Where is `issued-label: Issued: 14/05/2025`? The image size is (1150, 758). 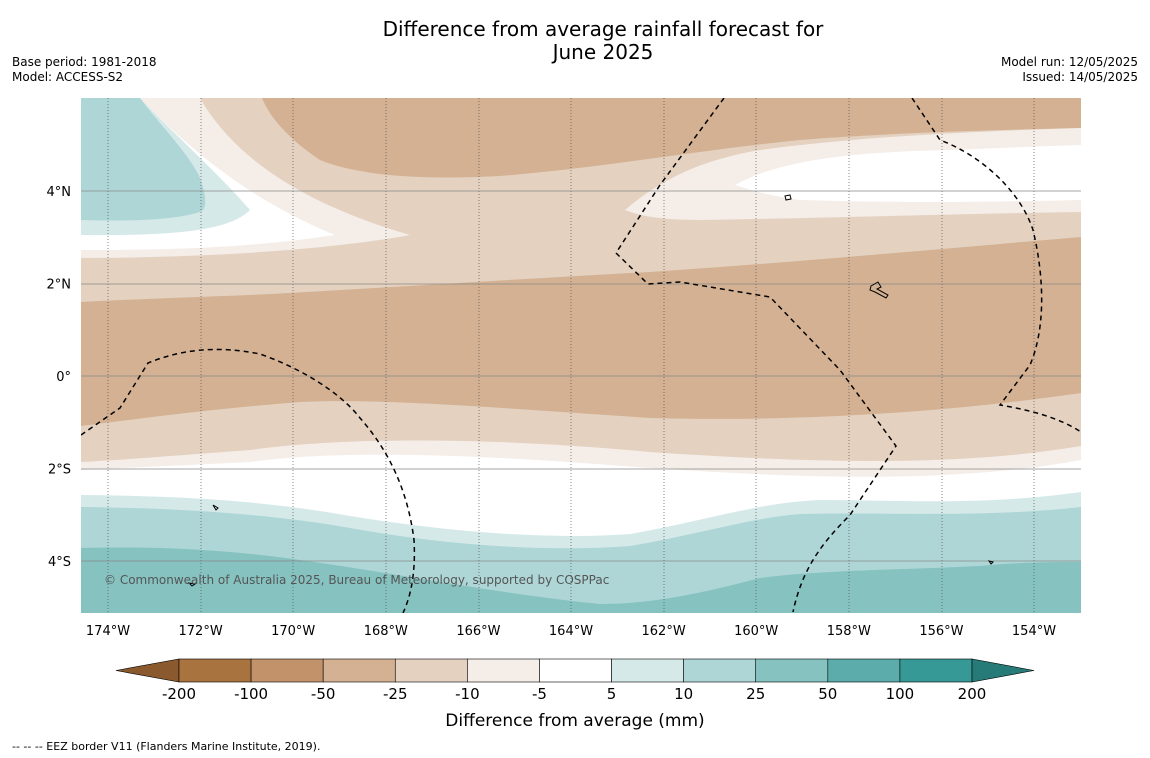 issued-label: Issued: 14/05/2025 is located at coordinates (1080, 77).